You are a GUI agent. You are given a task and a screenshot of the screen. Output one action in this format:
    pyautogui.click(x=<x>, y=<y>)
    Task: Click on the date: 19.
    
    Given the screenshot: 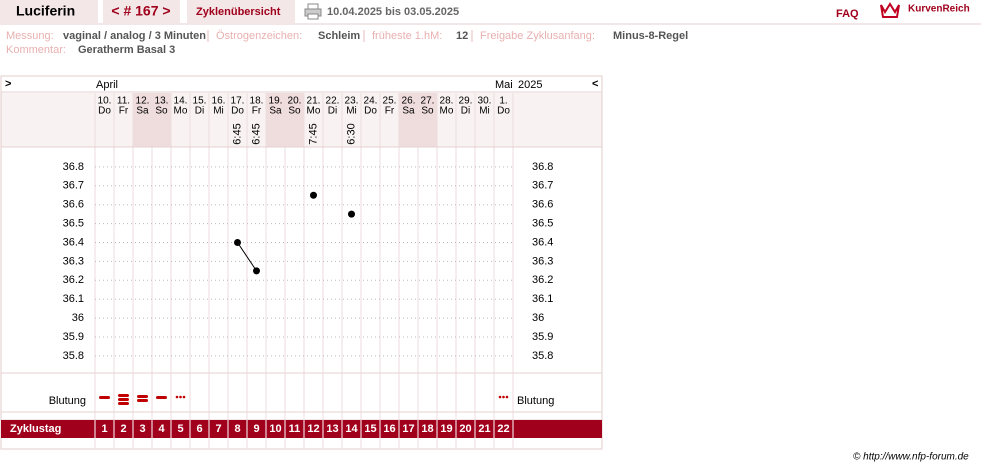 What is the action you would take?
    pyautogui.click(x=276, y=101)
    